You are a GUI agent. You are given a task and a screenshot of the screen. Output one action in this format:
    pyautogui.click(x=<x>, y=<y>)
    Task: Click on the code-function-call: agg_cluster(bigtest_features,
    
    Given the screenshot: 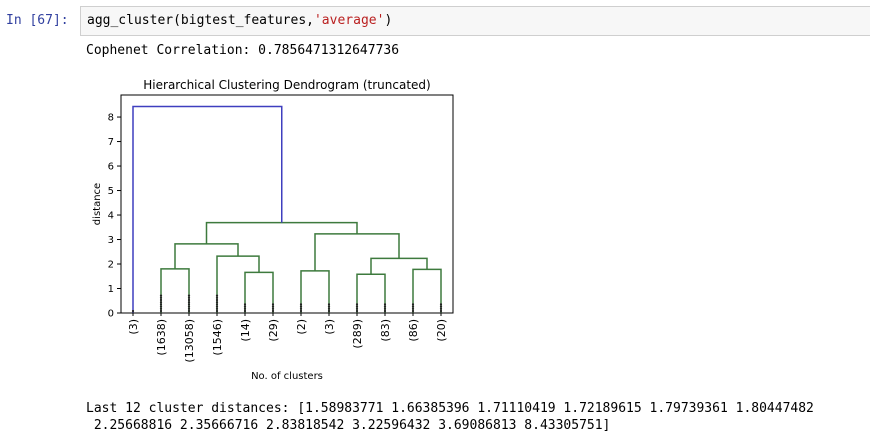 What is the action you would take?
    pyautogui.click(x=200, y=20)
    